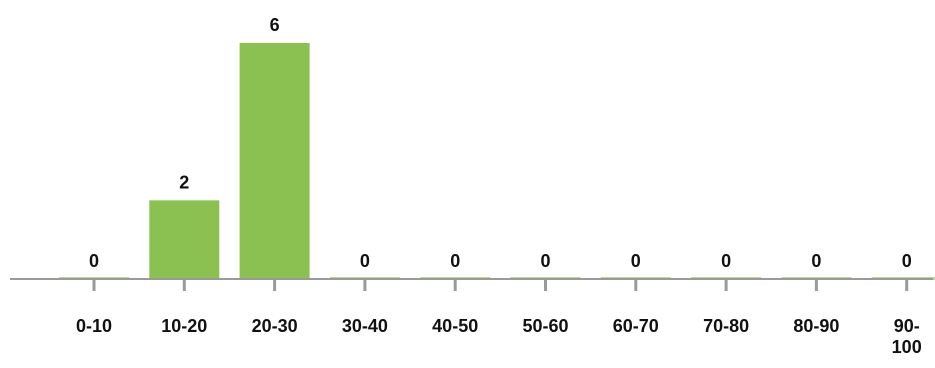  What do you see at coordinates (275, 326) in the screenshot?
I see `x-tick-label-2: 20-30` at bounding box center [275, 326].